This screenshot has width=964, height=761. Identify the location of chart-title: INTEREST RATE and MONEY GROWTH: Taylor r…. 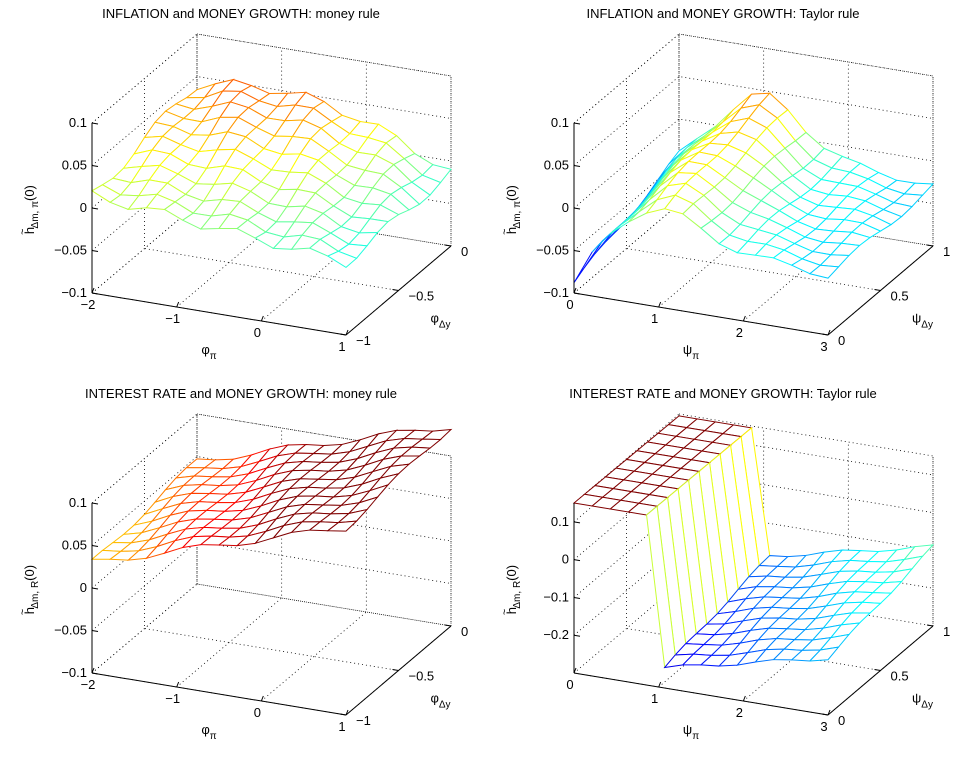
(723, 393).